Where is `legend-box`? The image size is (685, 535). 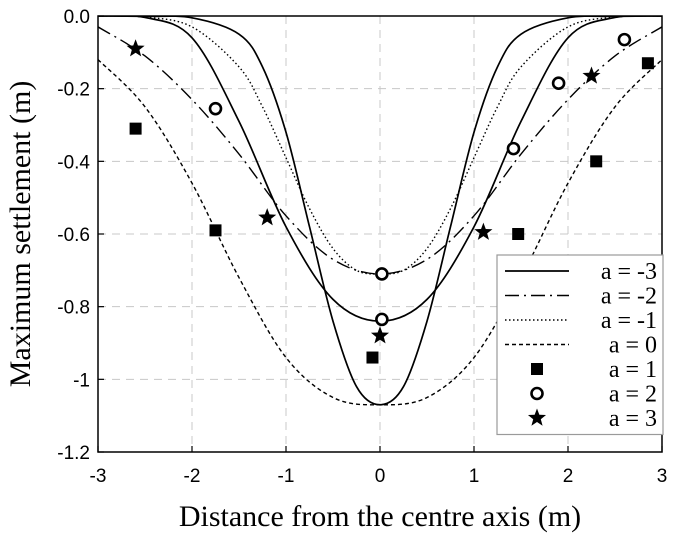 legend-box is located at coordinates (580, 345).